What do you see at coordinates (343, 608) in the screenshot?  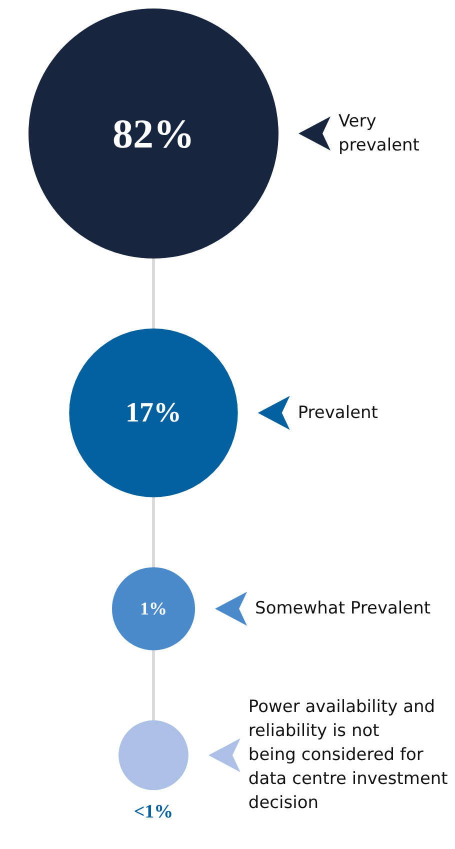 I see `category-label: Somewhat Prevalent` at bounding box center [343, 608].